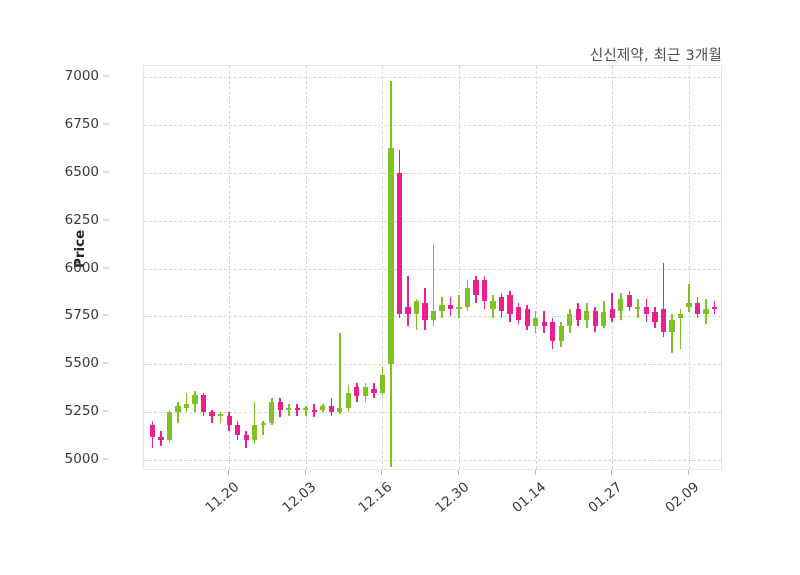  What do you see at coordinates (432, 515) in the screenshot?
I see `x-axis-tick-layer: 11.20 12.03 12.16 12.30 01.14 01.27 02.09` at bounding box center [432, 515].